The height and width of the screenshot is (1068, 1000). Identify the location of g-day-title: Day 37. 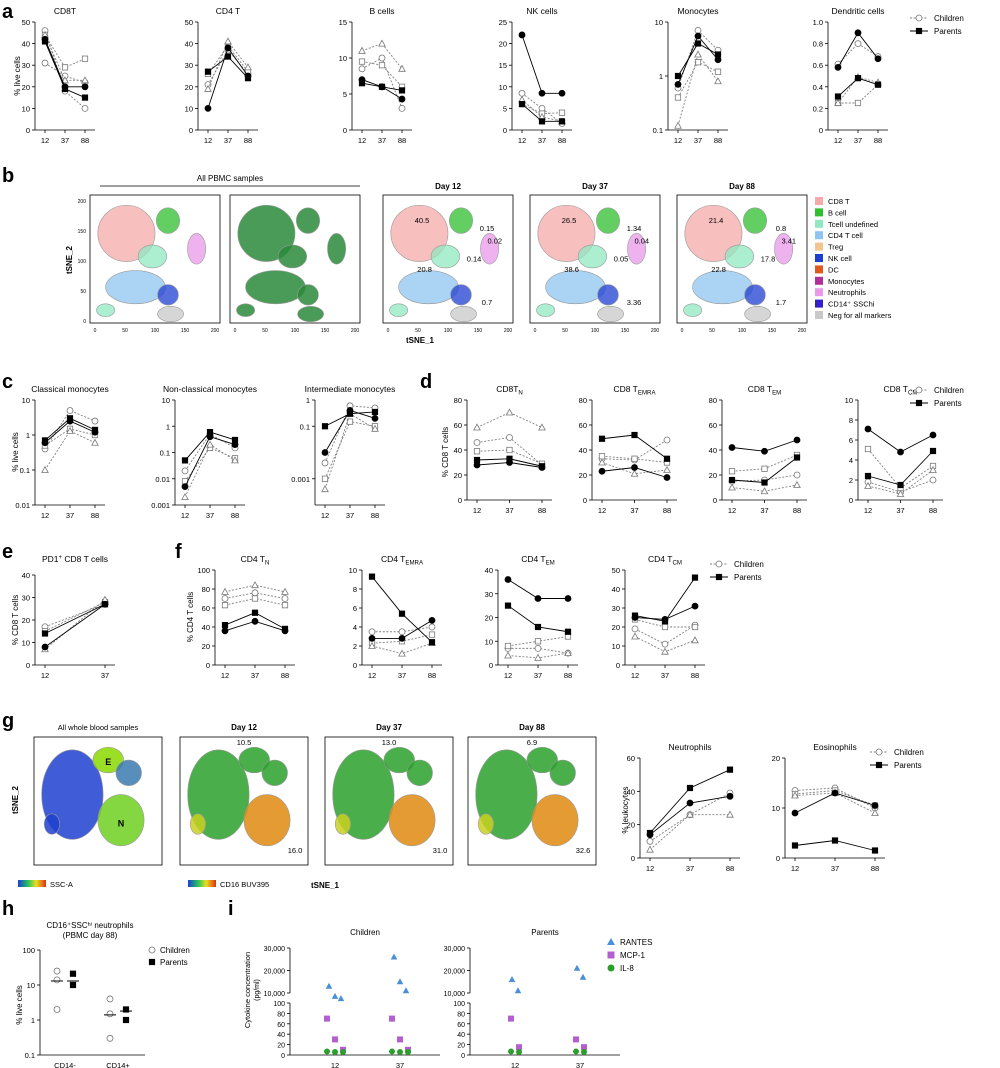
(389, 727).